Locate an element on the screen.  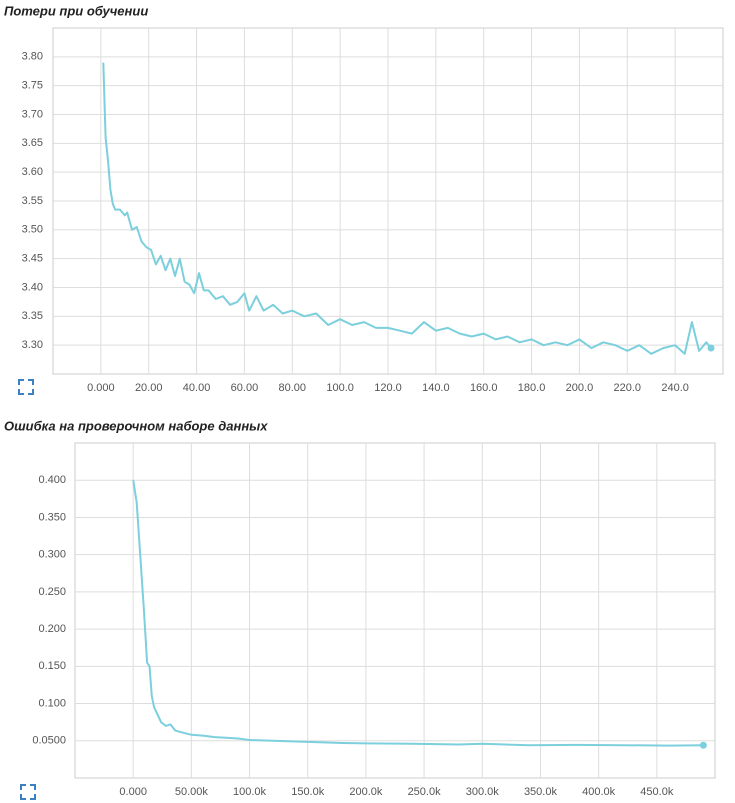
x-tick-label: 220.0 is located at coordinates (628, 388).